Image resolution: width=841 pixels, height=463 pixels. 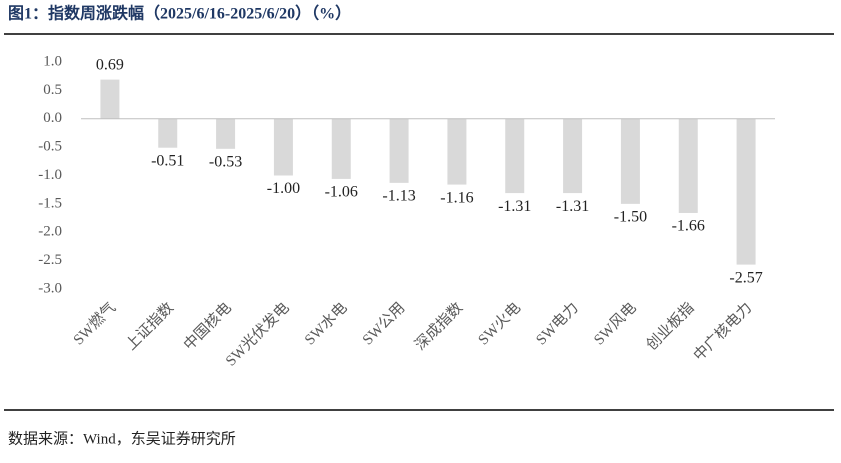 I want to click on data-label: -0.53, so click(x=225, y=161).